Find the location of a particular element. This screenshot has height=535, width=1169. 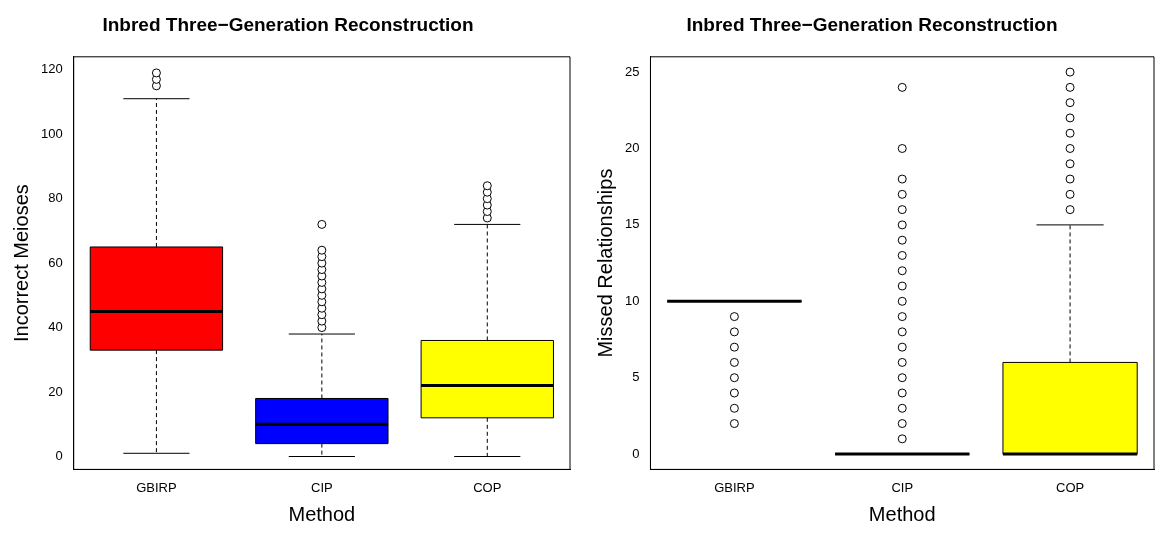

y-tick-label: 100 is located at coordinates (51, 133).